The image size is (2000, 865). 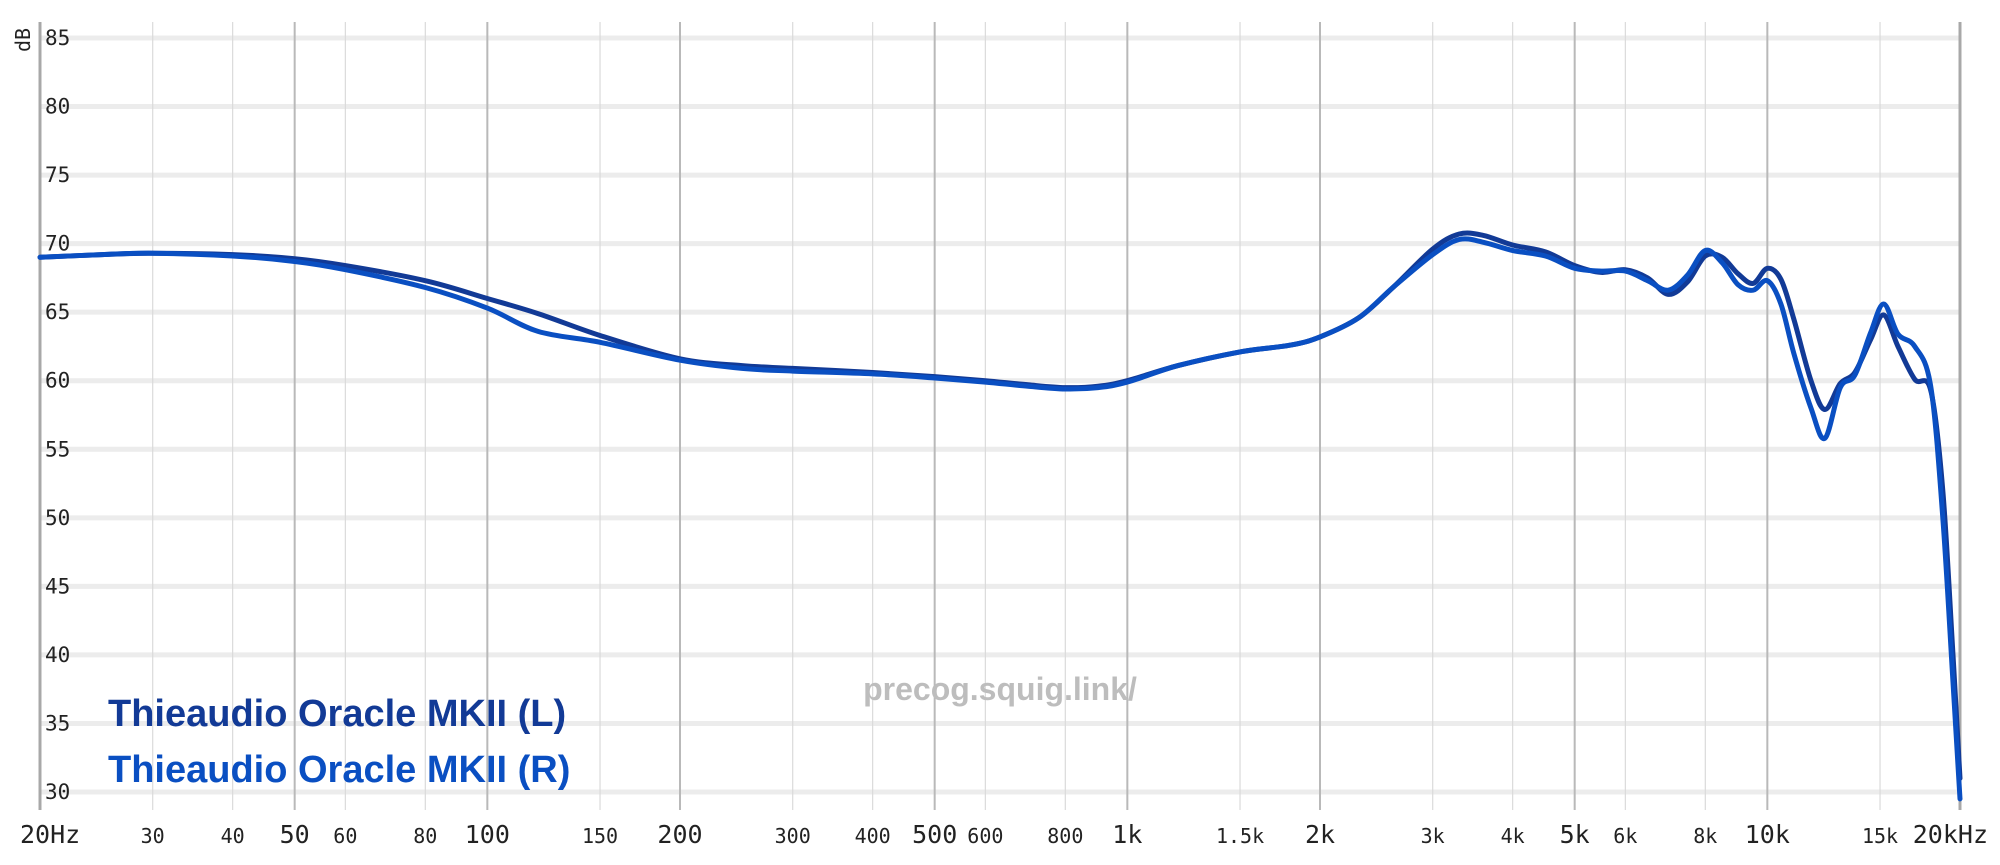 I want to click on x-tick-label-50: 50, so click(x=295, y=834).